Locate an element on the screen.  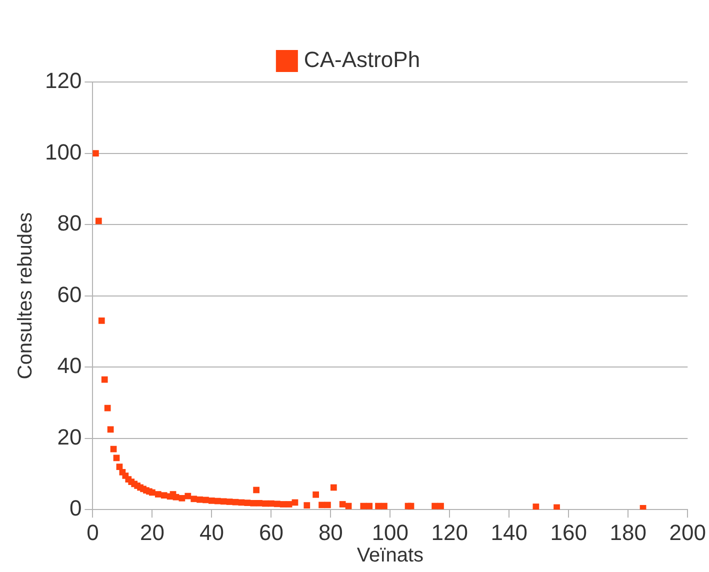
x-tick-label: 0 is located at coordinates (92, 532).